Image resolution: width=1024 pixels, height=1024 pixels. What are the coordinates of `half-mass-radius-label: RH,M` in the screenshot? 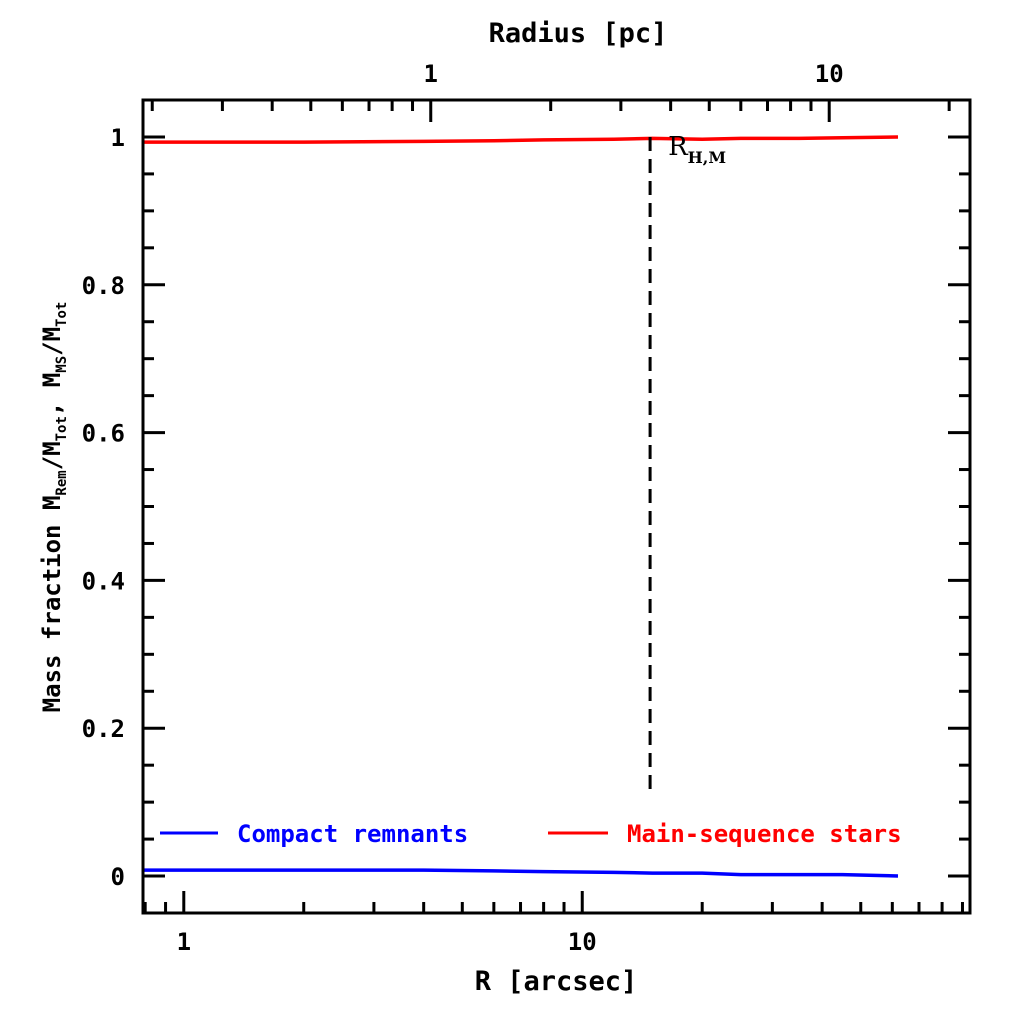 It's located at (697, 149).